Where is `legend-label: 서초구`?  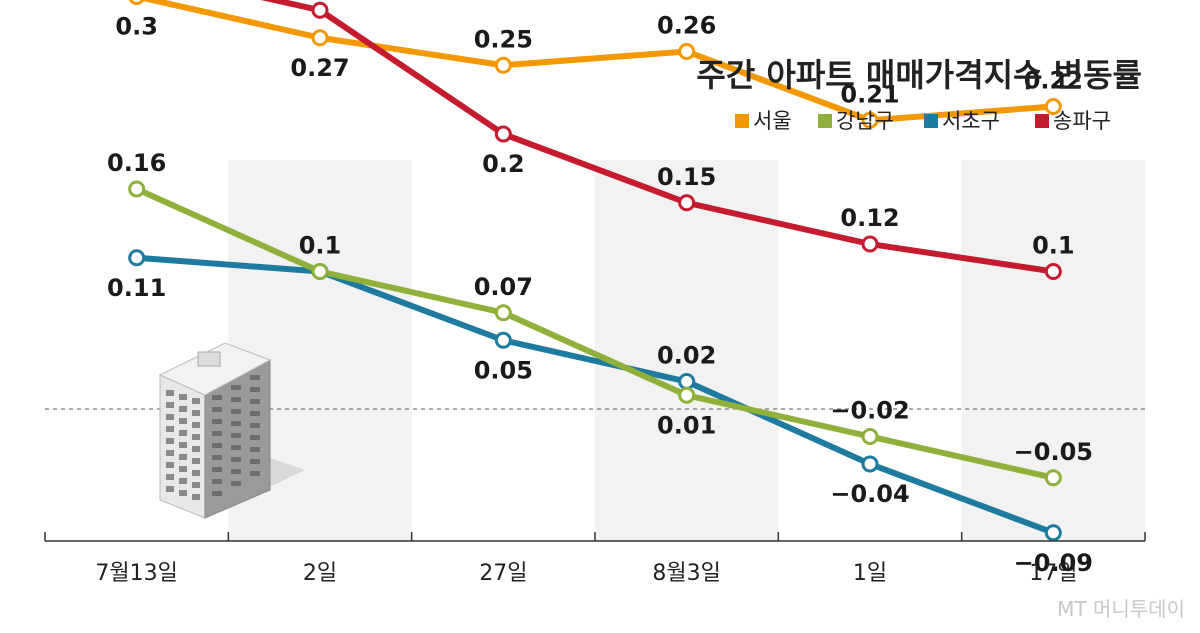
legend-label: 서초구 is located at coordinates (971, 121).